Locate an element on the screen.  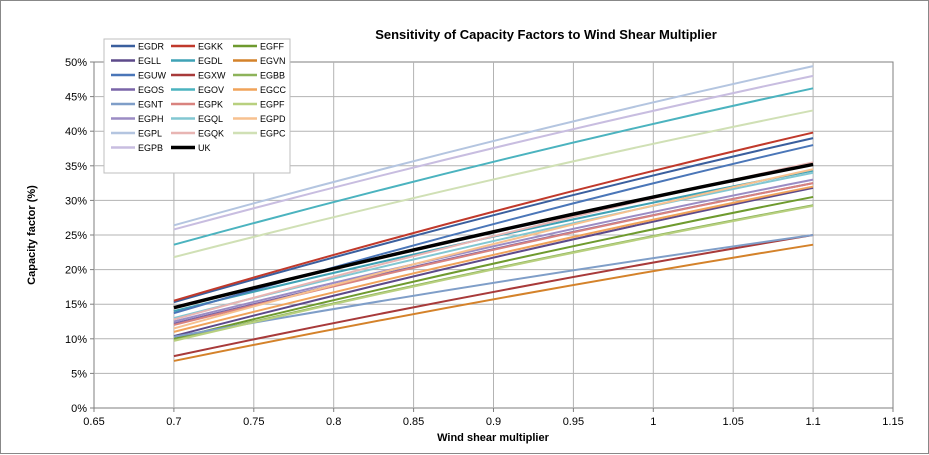
y-tick-label: 45% is located at coordinates (76, 98).